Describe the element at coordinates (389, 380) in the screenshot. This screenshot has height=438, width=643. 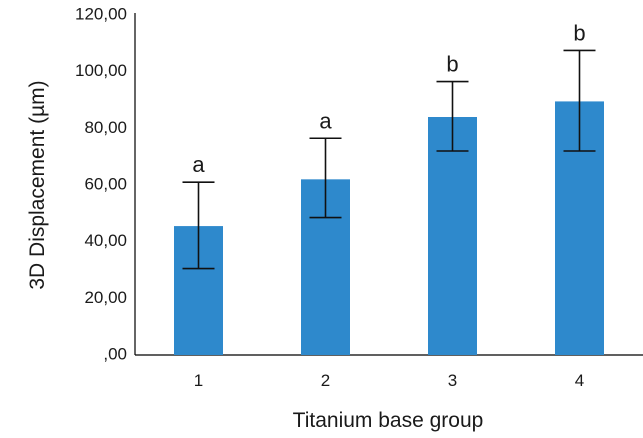
I see `x-category-labels: 1 2 3 4` at that location.